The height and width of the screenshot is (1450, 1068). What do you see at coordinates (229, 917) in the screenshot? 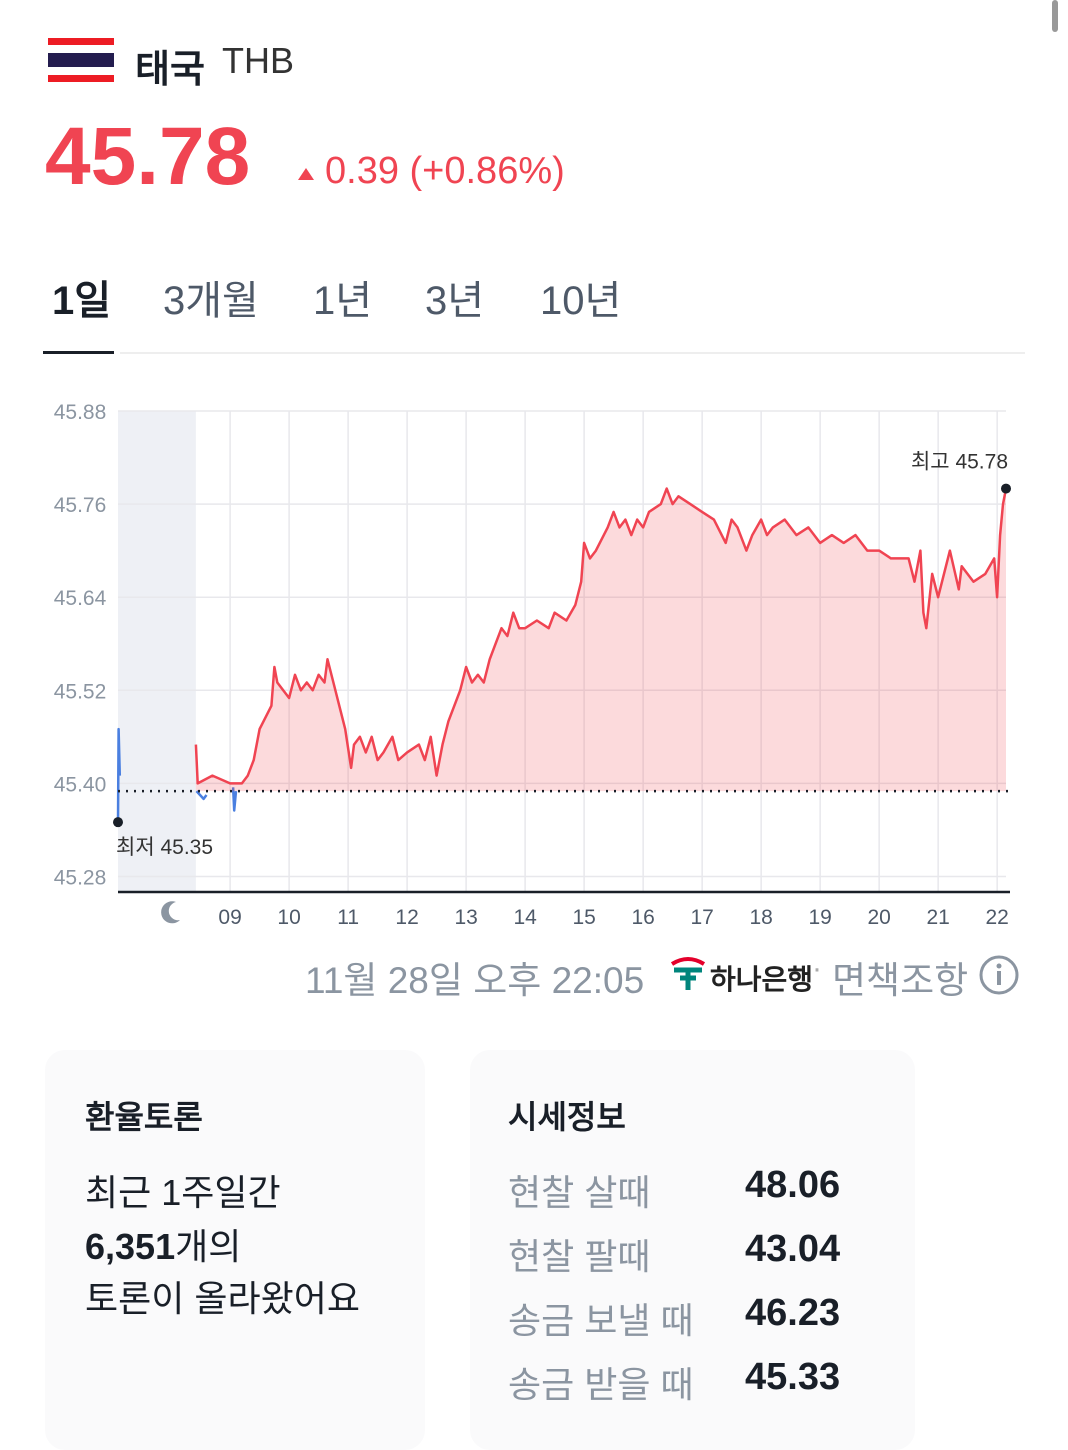
I see `x-tick-label: 09` at bounding box center [229, 917].